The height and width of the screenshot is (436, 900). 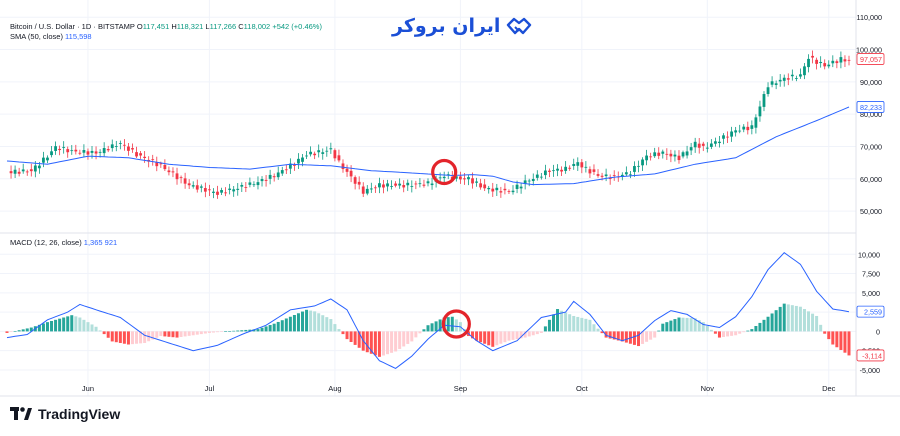 What do you see at coordinates (79, 414) in the screenshot?
I see `tv-logo-text: TradingView` at bounding box center [79, 414].